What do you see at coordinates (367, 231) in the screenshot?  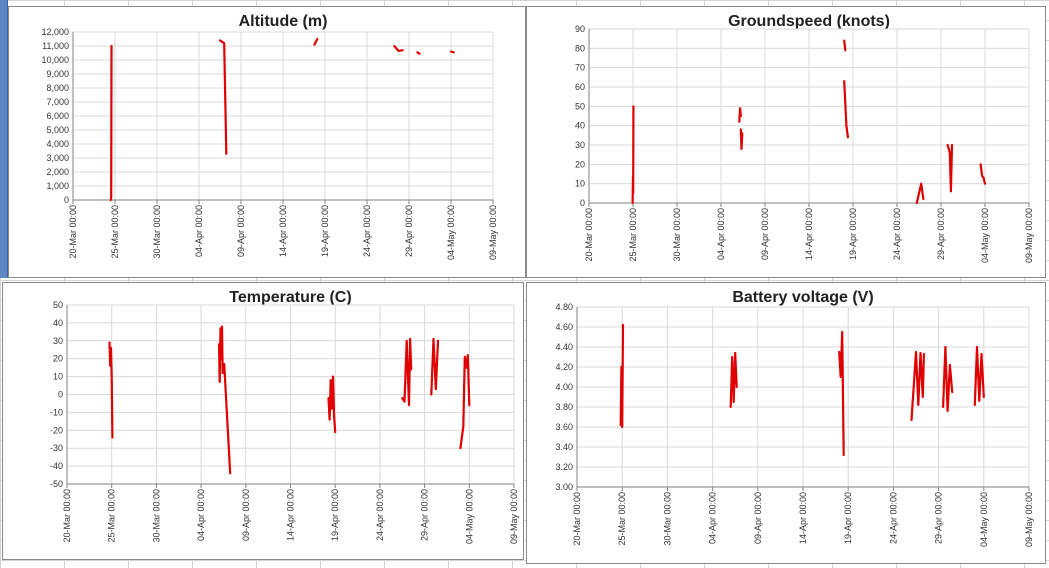 I see `altitude-x-tick-label: 24-Apr 00:00` at bounding box center [367, 231].